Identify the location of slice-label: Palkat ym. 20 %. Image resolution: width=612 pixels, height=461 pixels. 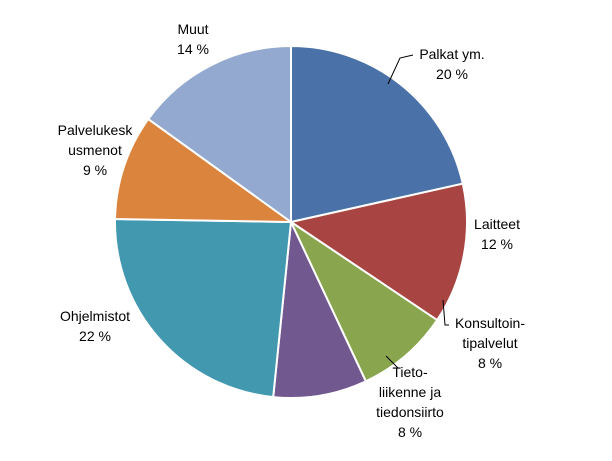
(451, 64).